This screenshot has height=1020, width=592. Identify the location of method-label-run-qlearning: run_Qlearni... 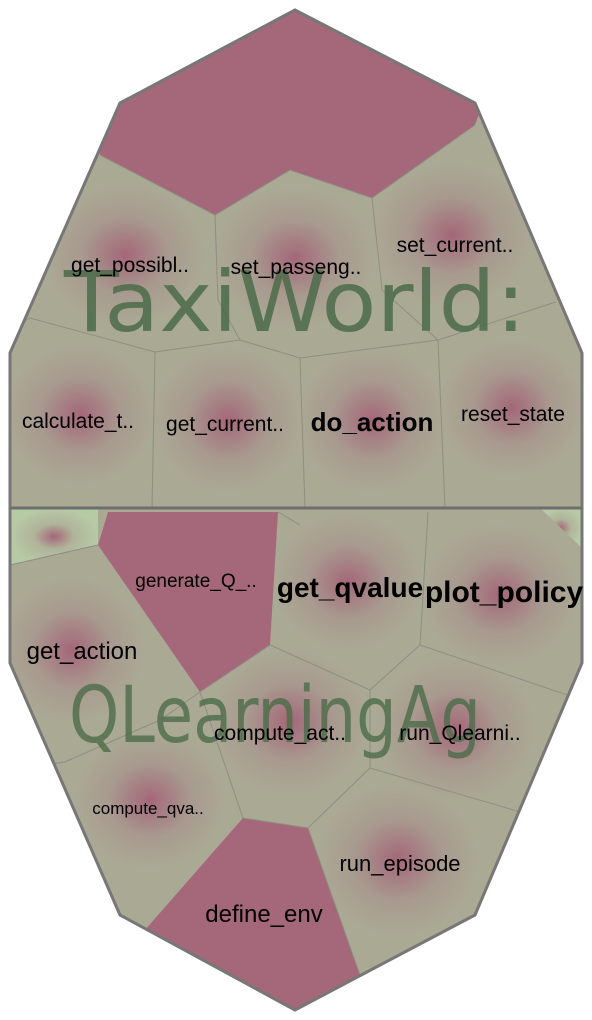
(459, 733).